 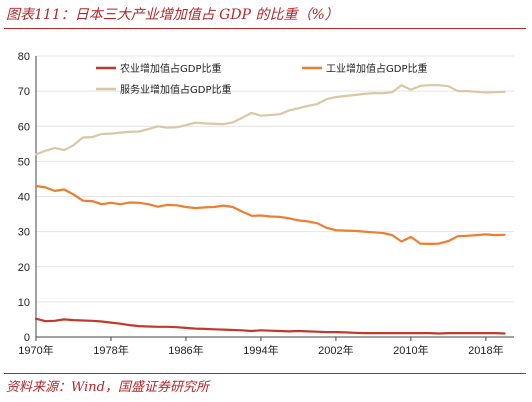 I want to click on x-tick-label: 1970年, so click(x=35, y=350).